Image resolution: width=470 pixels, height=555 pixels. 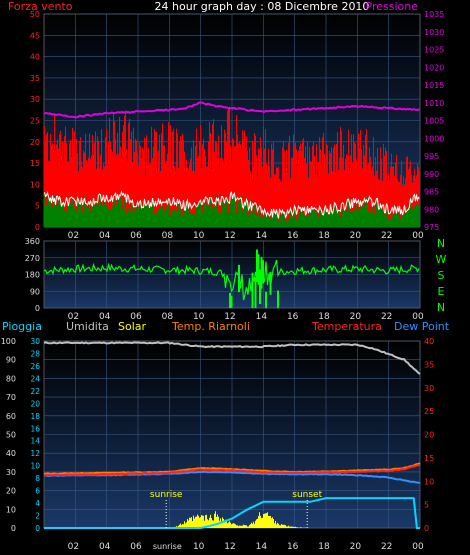 I want to click on wind-direction-grid, so click(x=232, y=274).